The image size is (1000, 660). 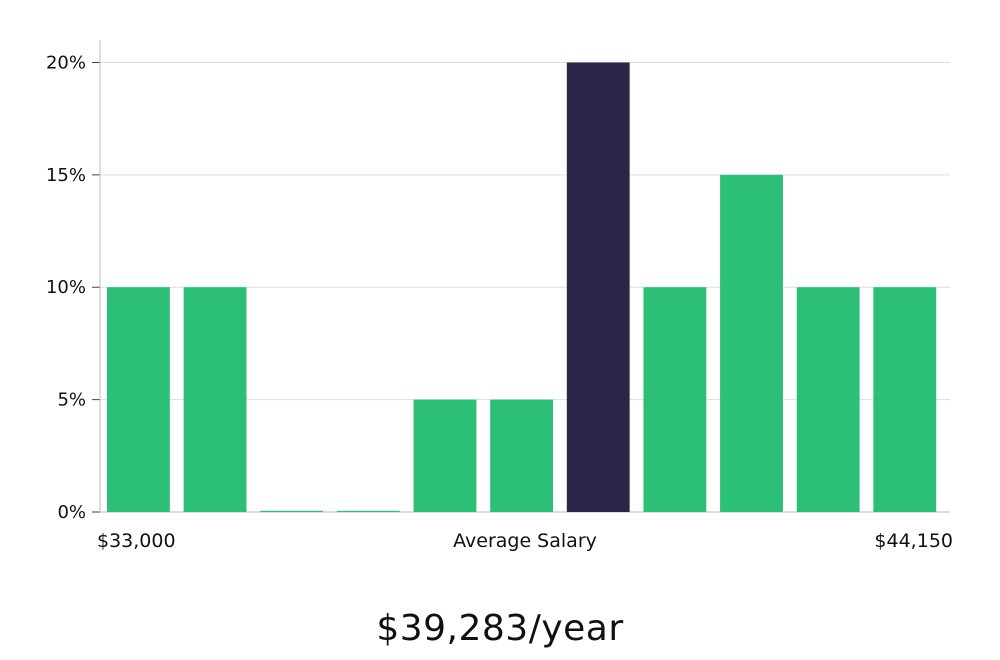 What do you see at coordinates (66, 175) in the screenshot?
I see `y-tick-label: 15%` at bounding box center [66, 175].